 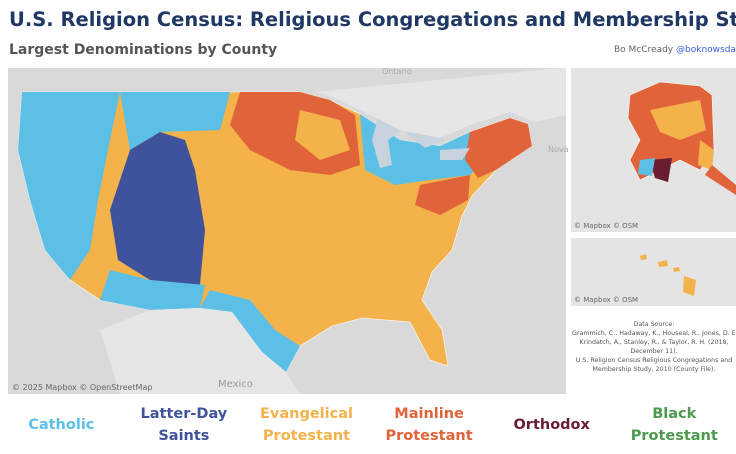 What do you see at coordinates (674, 425) in the screenshot?
I see `legend-item: Black Protestant` at bounding box center [674, 425].